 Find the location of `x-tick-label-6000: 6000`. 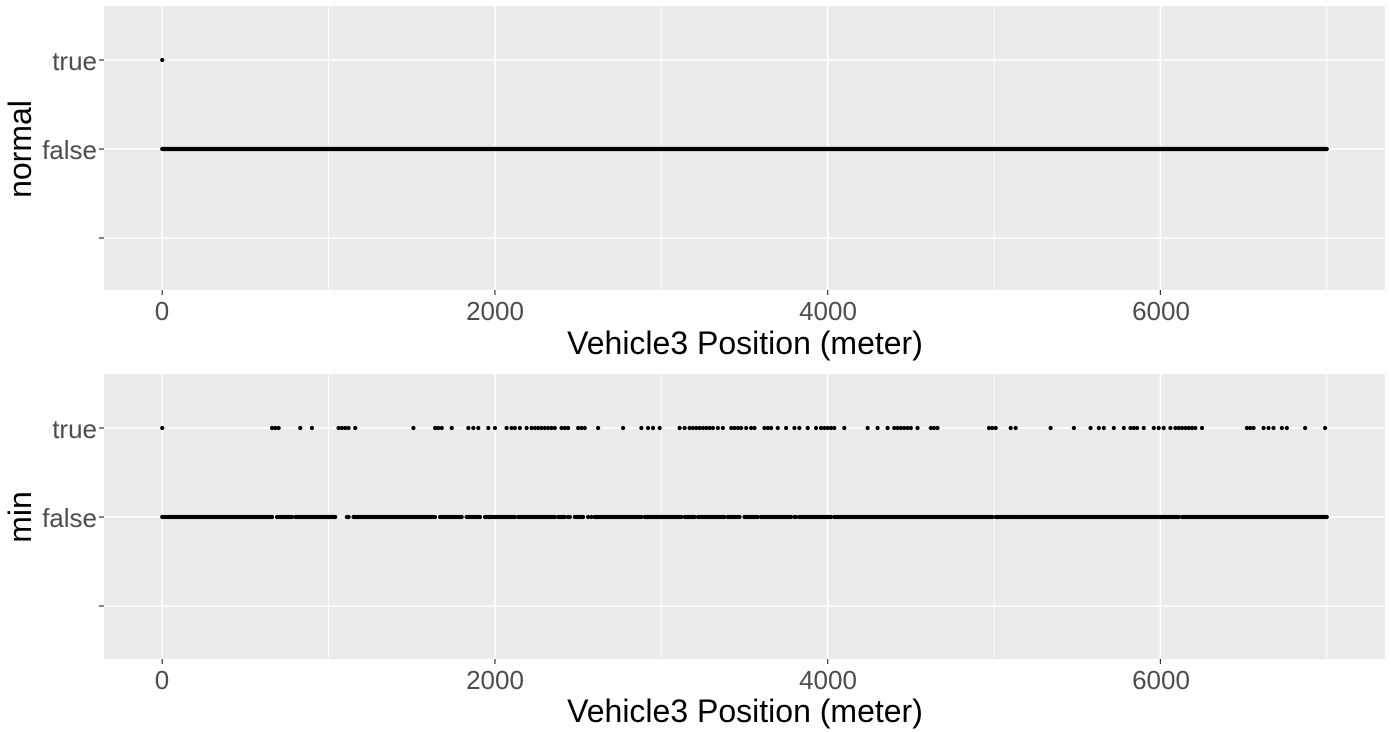

x-tick-label-6000: 6000 is located at coordinates (1161, 311).